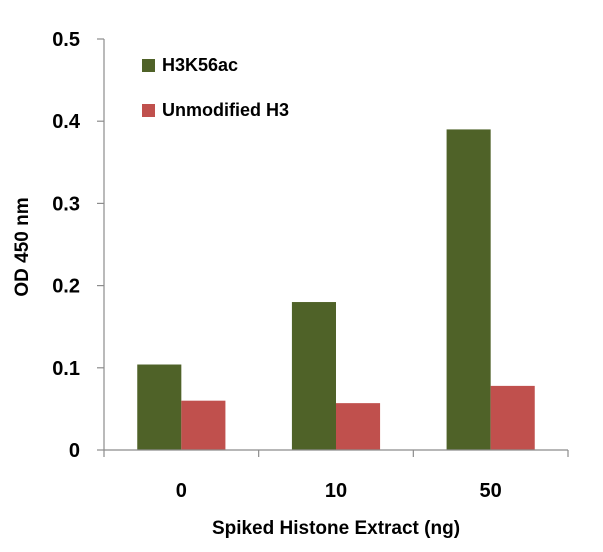 This screenshot has width=603, height=552. I want to click on y-tick-label: 0, so click(74, 451).